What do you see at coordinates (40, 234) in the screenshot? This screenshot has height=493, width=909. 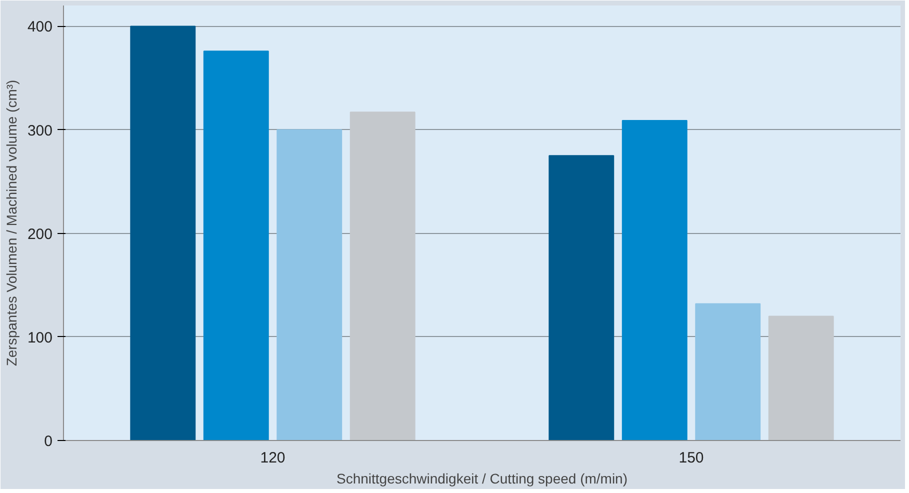 I see `y-tick-label: 200` at bounding box center [40, 234].